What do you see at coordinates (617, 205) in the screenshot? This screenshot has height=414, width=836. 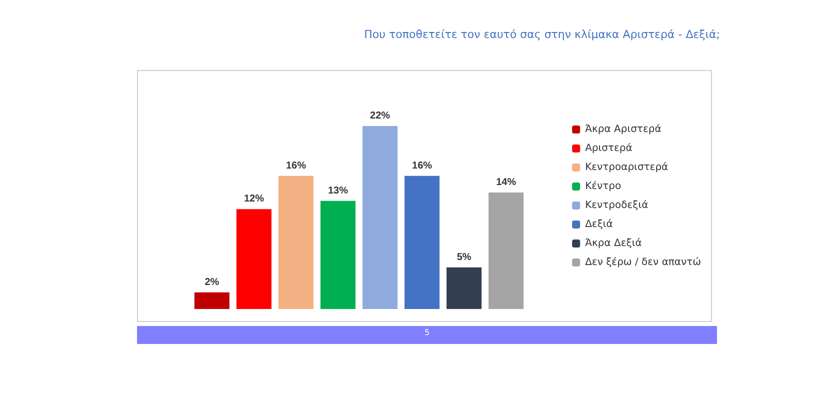 I see `legend-label: Κεντροδεξιά` at bounding box center [617, 205].